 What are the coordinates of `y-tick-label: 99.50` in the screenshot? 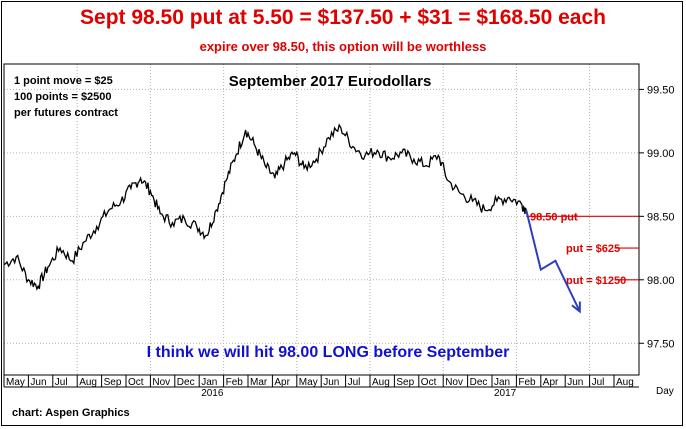 It's located at (661, 90).